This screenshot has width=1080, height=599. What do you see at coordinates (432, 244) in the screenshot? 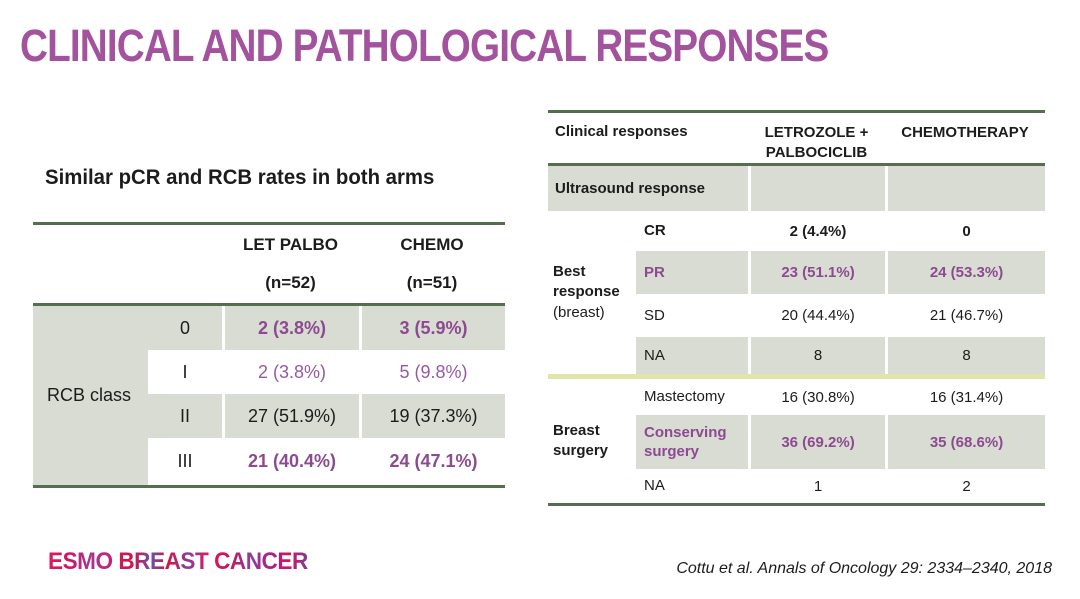
I see `col-header-label: CHEMO` at bounding box center [432, 244].